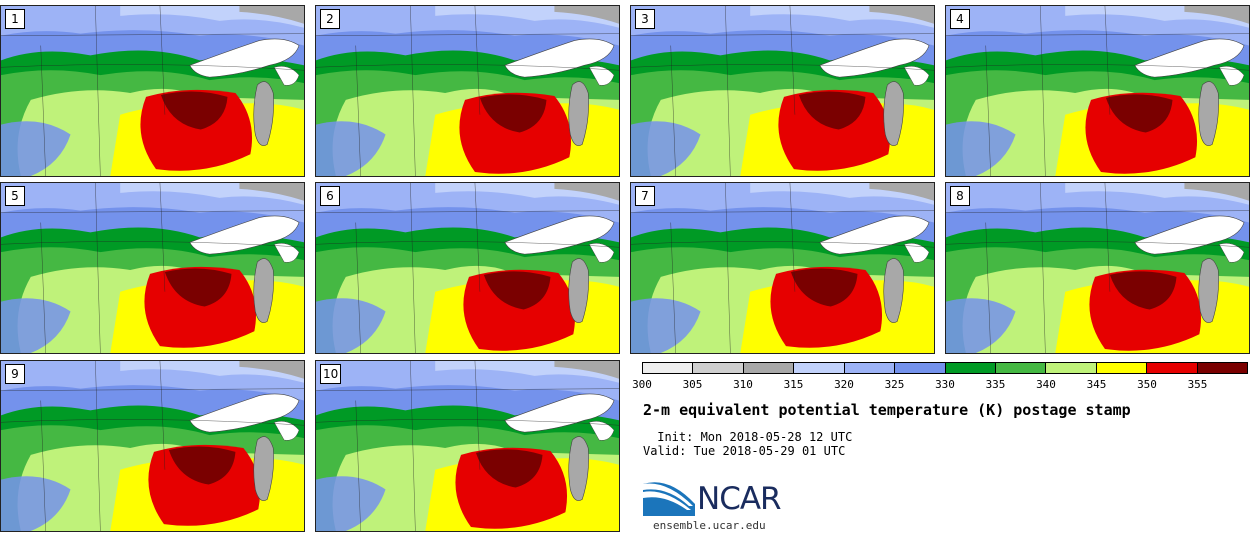  I want to click on colorbar-tick-label: 310, so click(743, 384).